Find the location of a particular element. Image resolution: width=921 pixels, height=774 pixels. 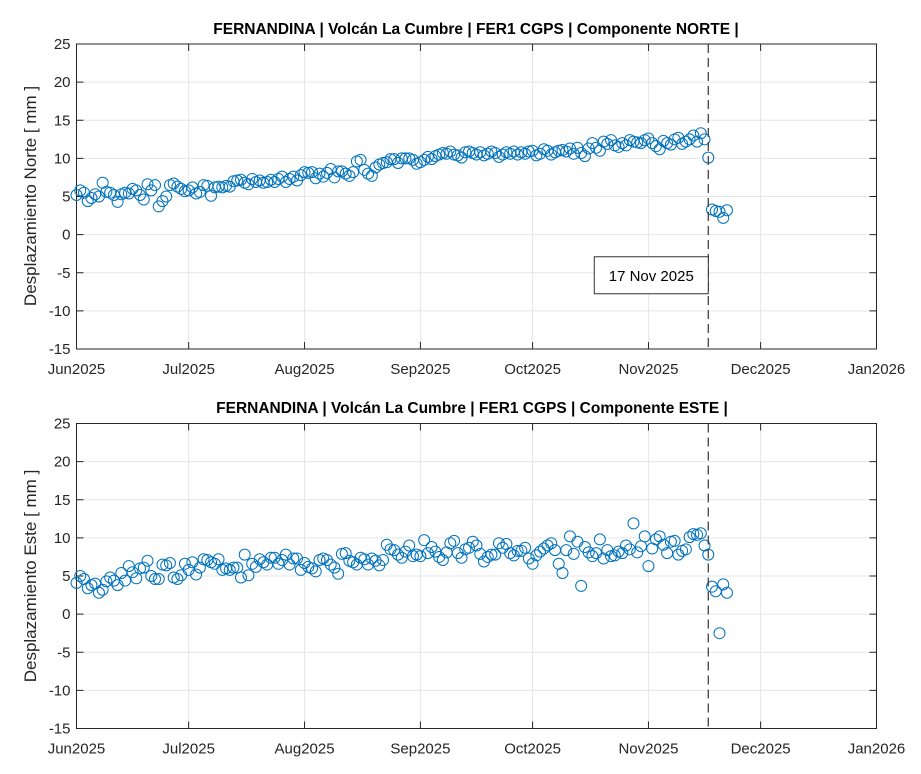

y-tick-label: 0 is located at coordinates (66, 235).